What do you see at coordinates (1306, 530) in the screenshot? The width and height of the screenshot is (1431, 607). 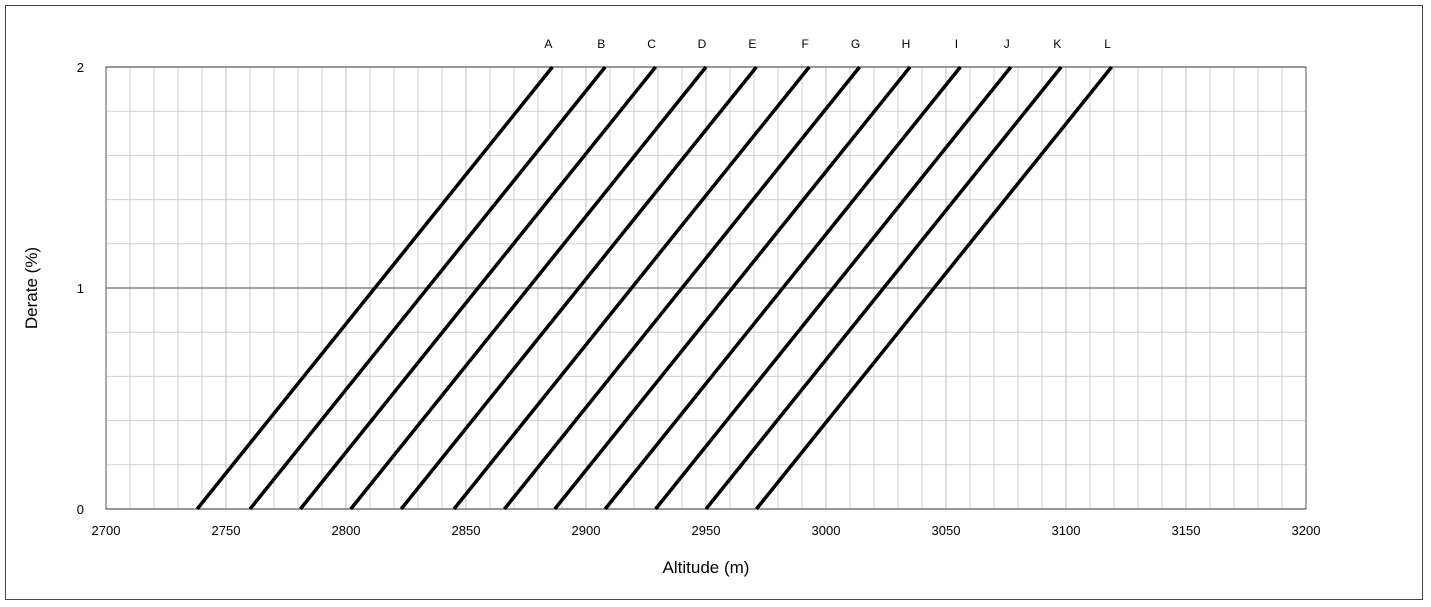 I see `x-tick-label: 3200` at bounding box center [1306, 530].